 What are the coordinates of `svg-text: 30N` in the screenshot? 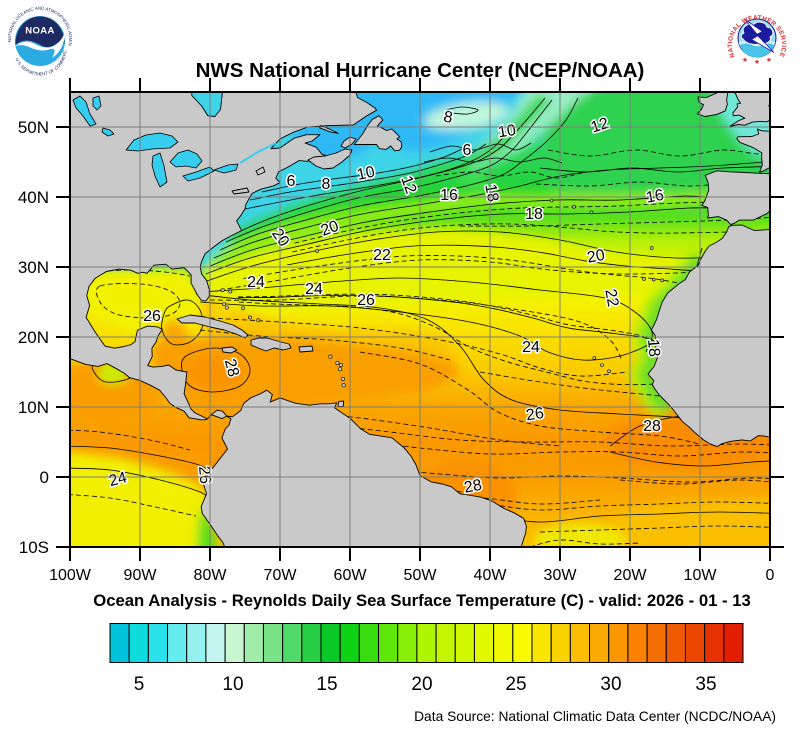 It's located at (33, 267).